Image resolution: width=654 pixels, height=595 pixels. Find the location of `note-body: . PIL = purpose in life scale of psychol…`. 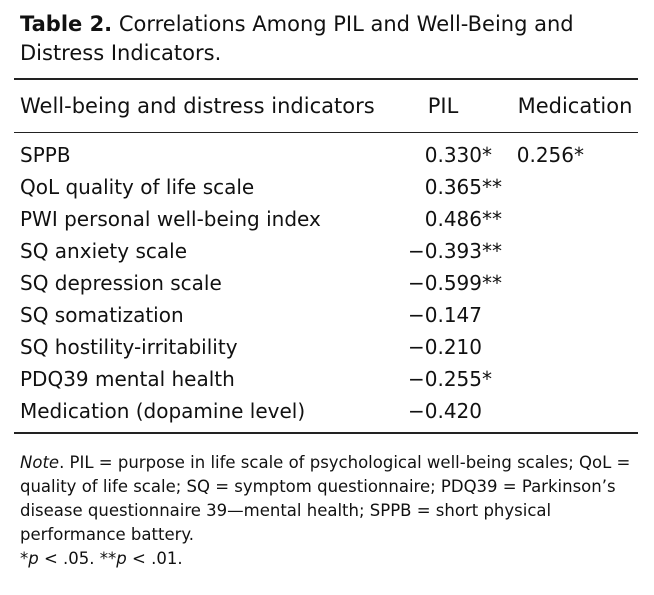

note-body: . PIL = purpose in life scale of psychol… is located at coordinates (325, 498).